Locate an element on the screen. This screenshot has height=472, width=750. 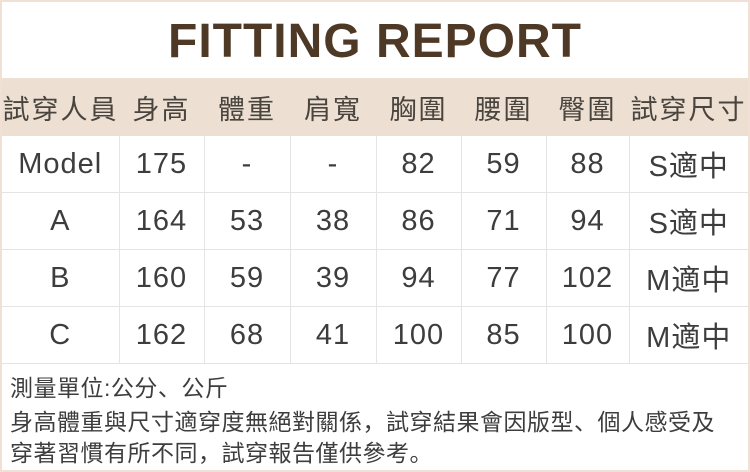
page-title: FITTING REPORT is located at coordinates (375, 41).